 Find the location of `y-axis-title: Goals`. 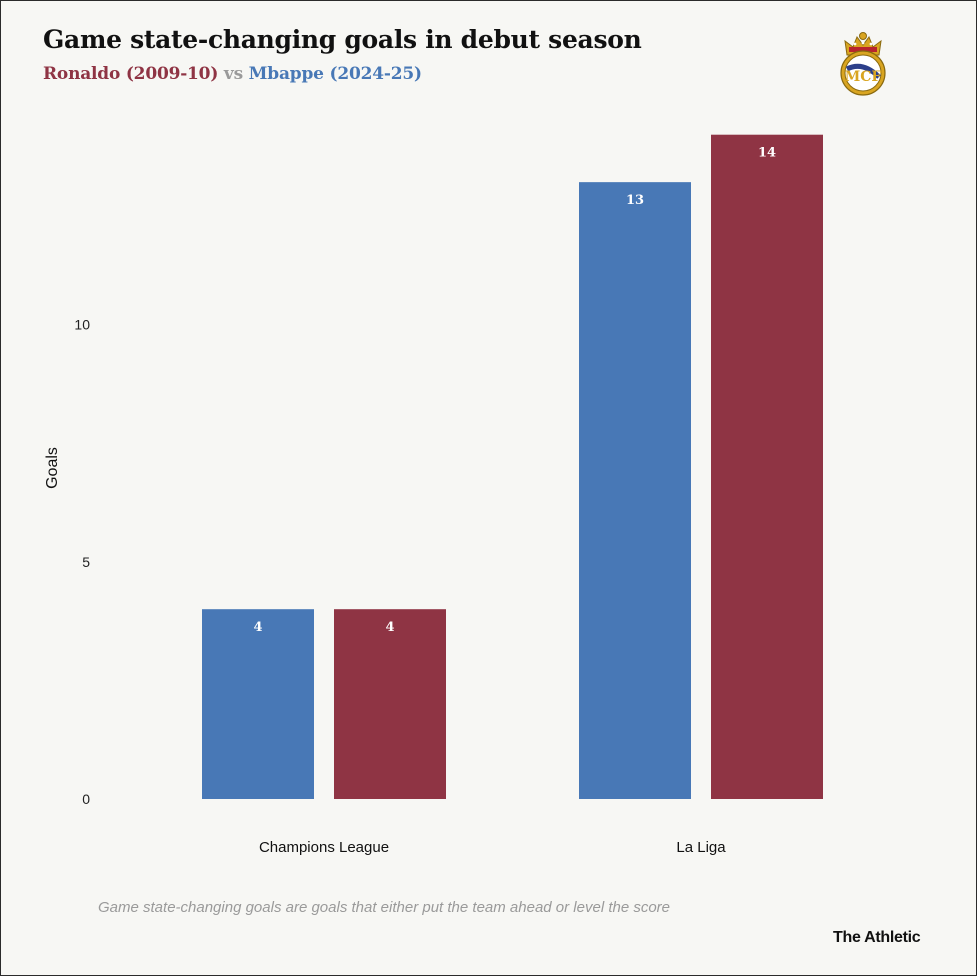

y-axis-title: Goals is located at coordinates (52, 468).